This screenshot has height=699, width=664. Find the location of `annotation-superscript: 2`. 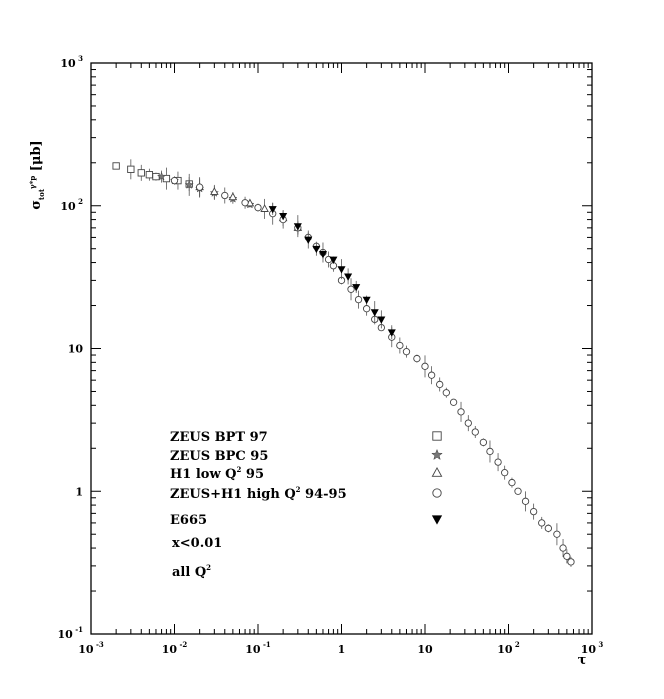

annotation-superscript: 2 is located at coordinates (208, 567).